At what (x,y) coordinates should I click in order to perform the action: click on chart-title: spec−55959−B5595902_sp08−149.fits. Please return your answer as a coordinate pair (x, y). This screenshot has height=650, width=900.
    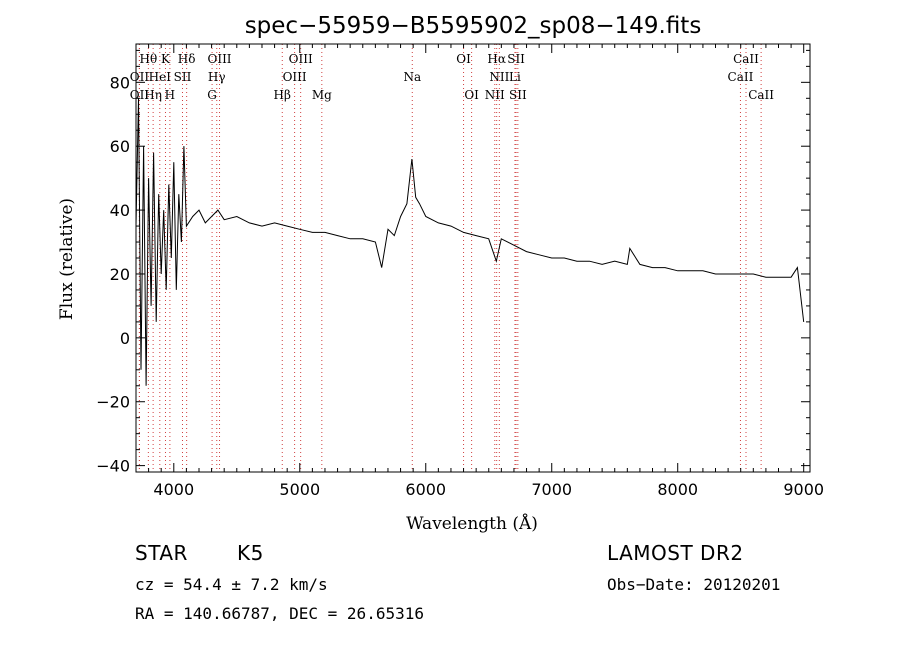
    Looking at the image, I should click on (473, 26).